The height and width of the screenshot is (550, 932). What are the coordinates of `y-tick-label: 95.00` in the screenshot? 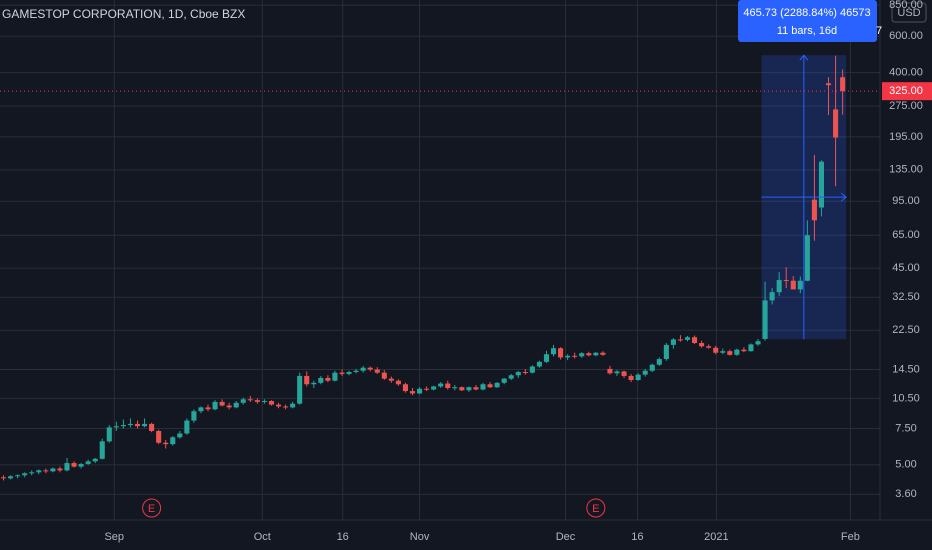 It's located at (906, 201).